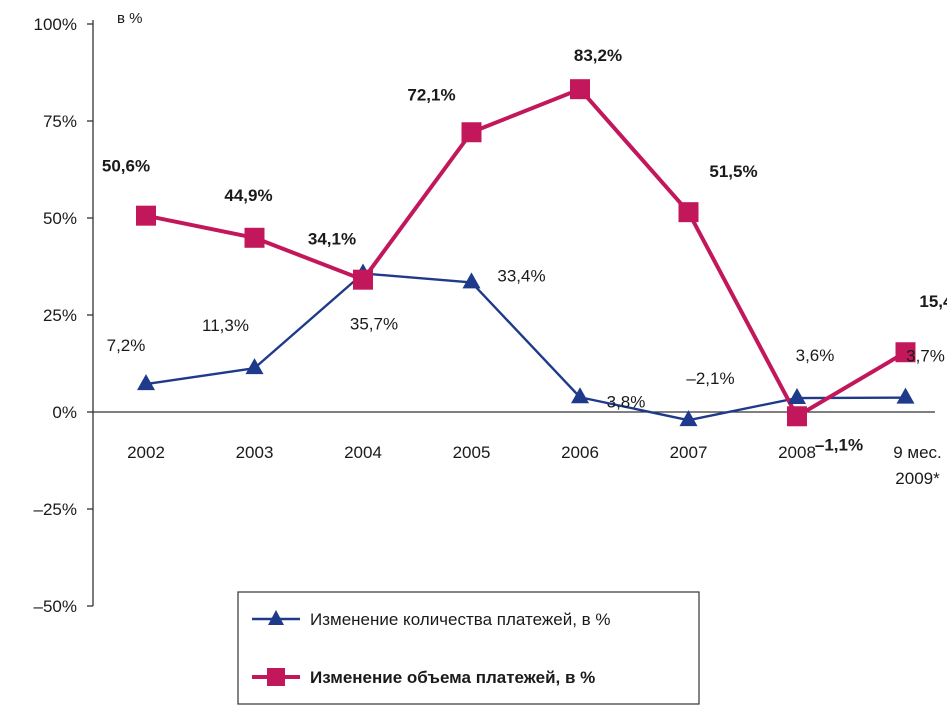  What do you see at coordinates (460, 619) in the screenshot?
I see `legend-label: Изменение количества платежей, в %` at bounding box center [460, 619].